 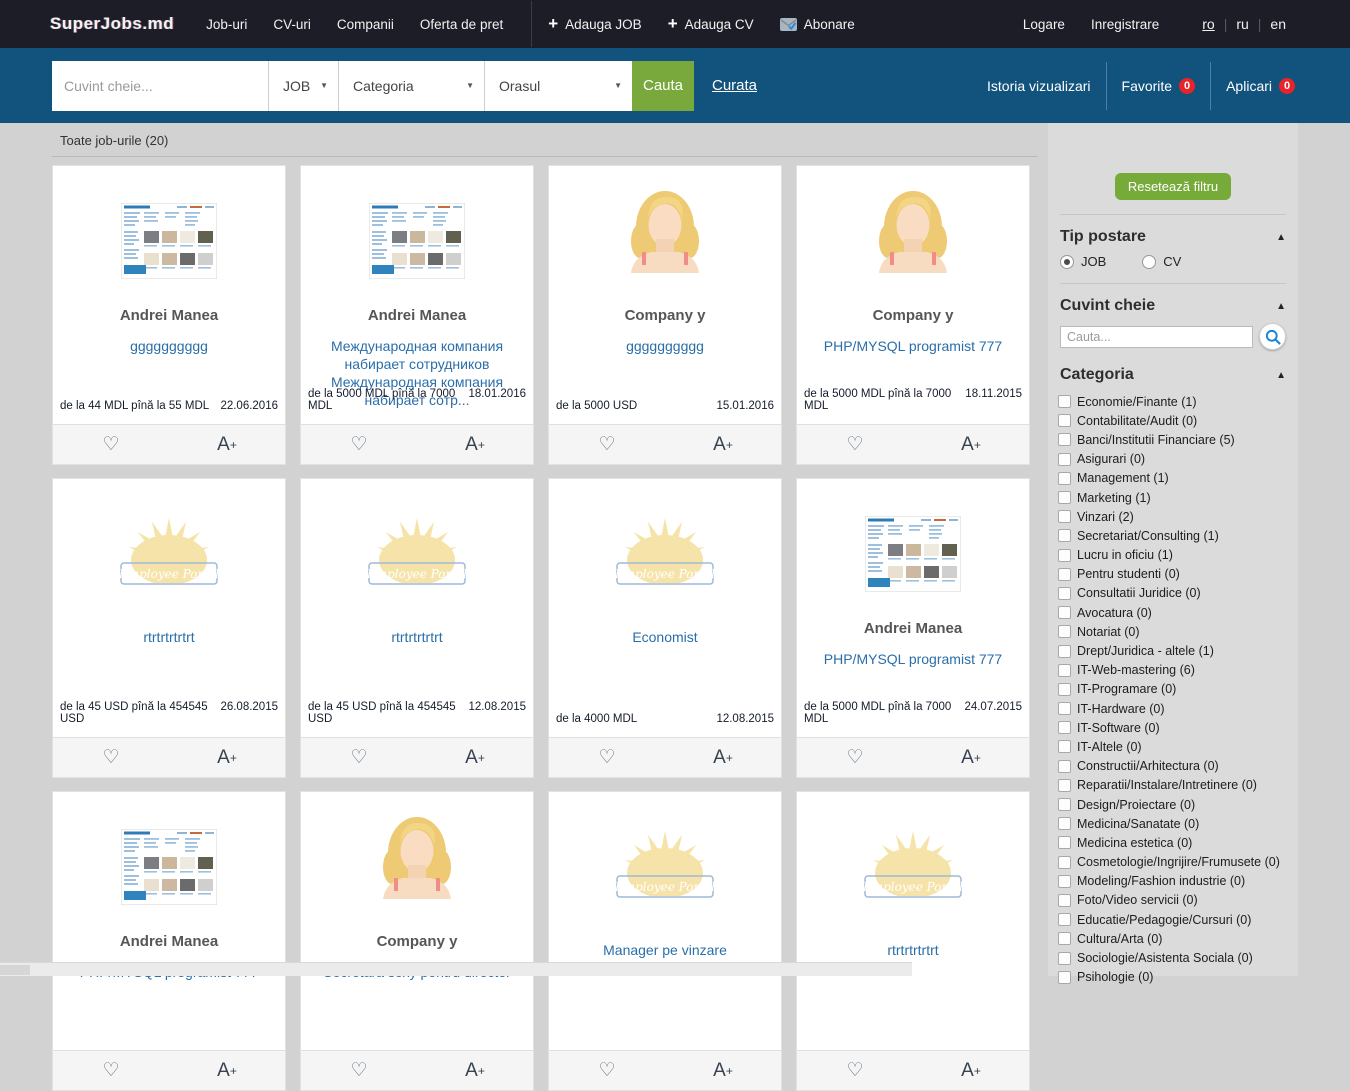 I want to click on applications-link: Aplicari 0, so click(x=1260, y=85).